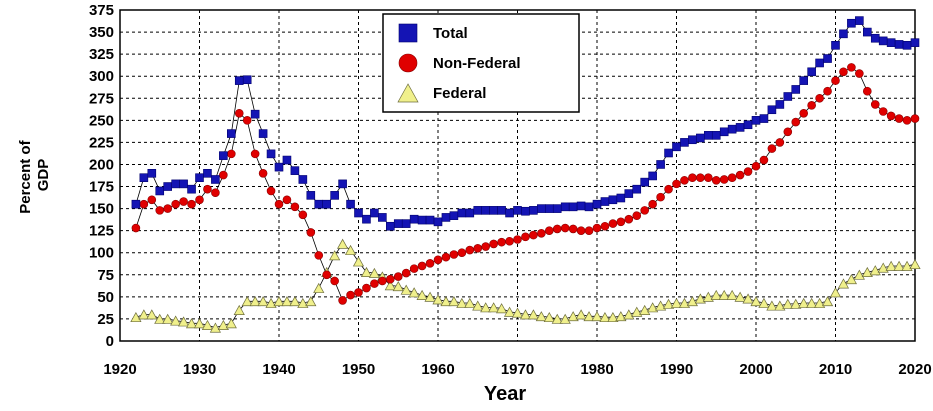 The image size is (933, 411). Describe the element at coordinates (278, 369) in the screenshot. I see `x-tick-label: 1940` at that location.